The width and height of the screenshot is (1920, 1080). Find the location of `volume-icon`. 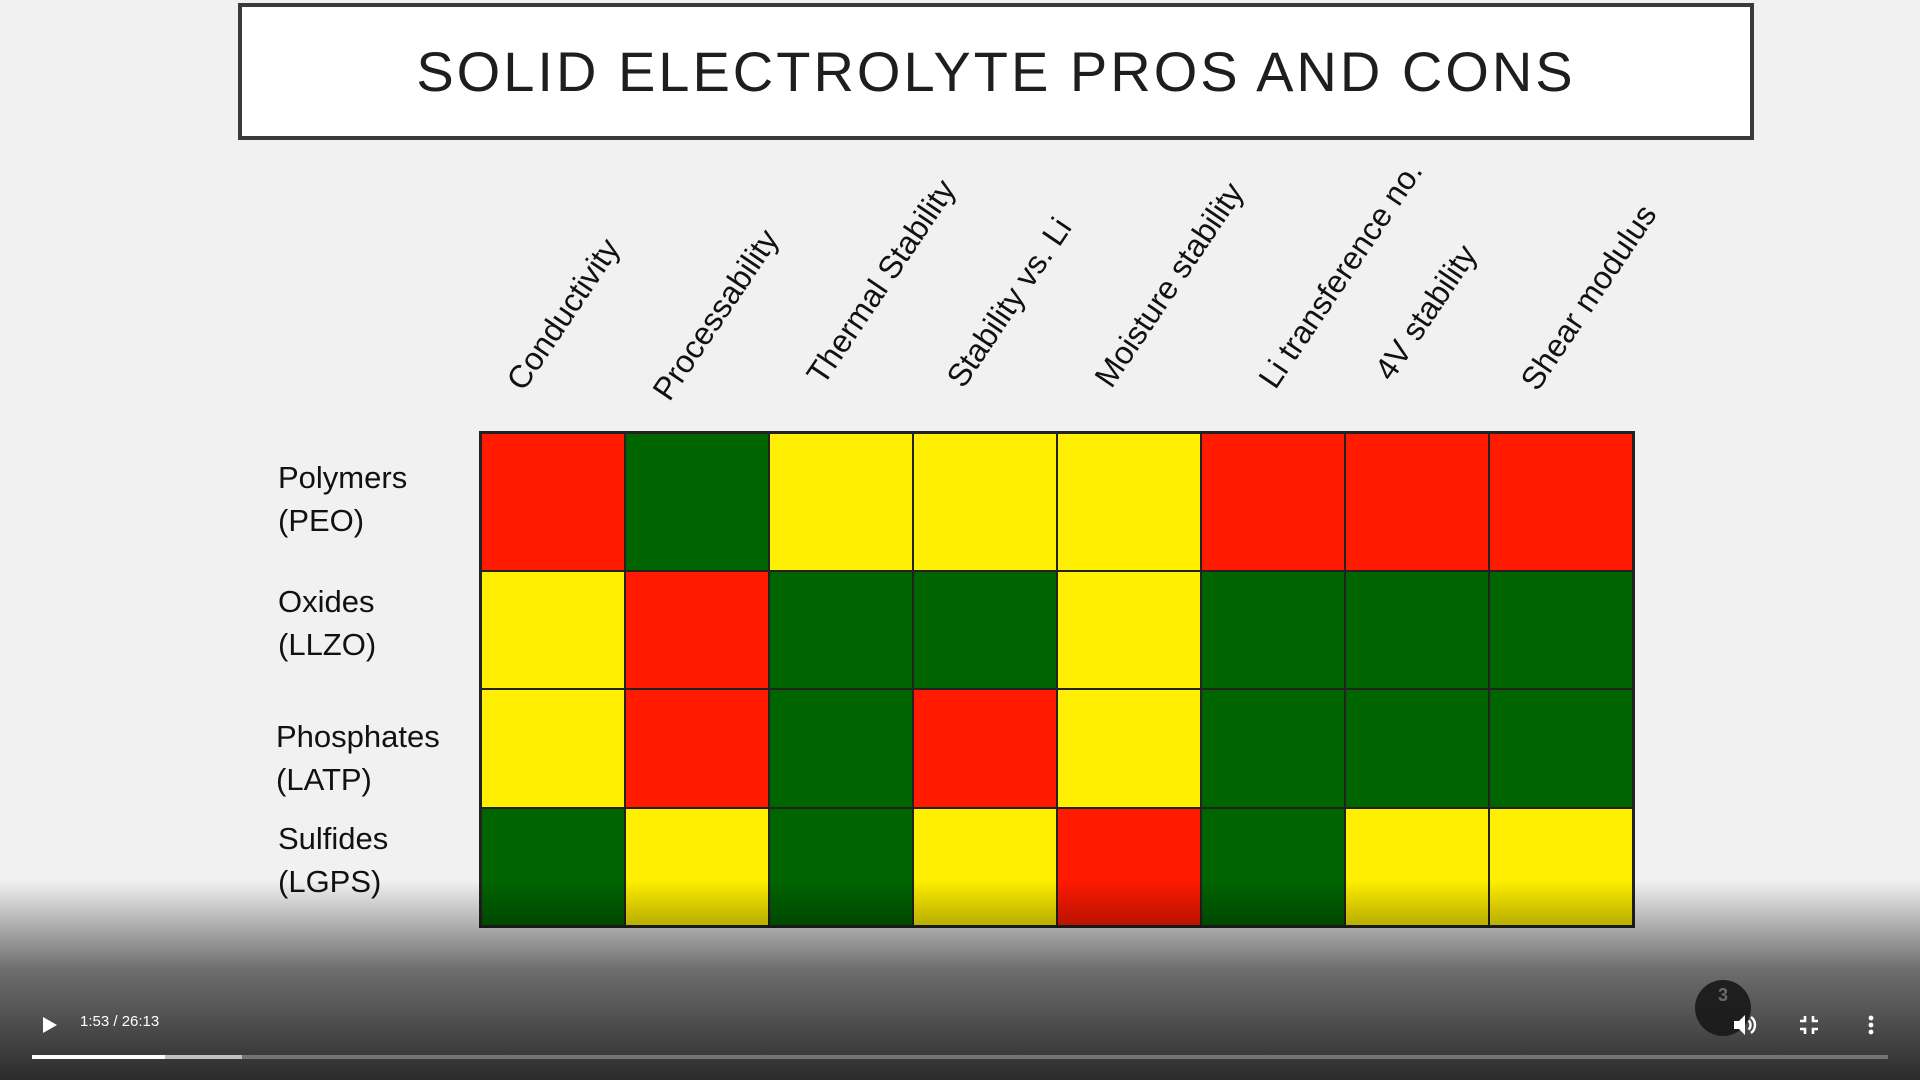

volume-icon is located at coordinates (1745, 1025).